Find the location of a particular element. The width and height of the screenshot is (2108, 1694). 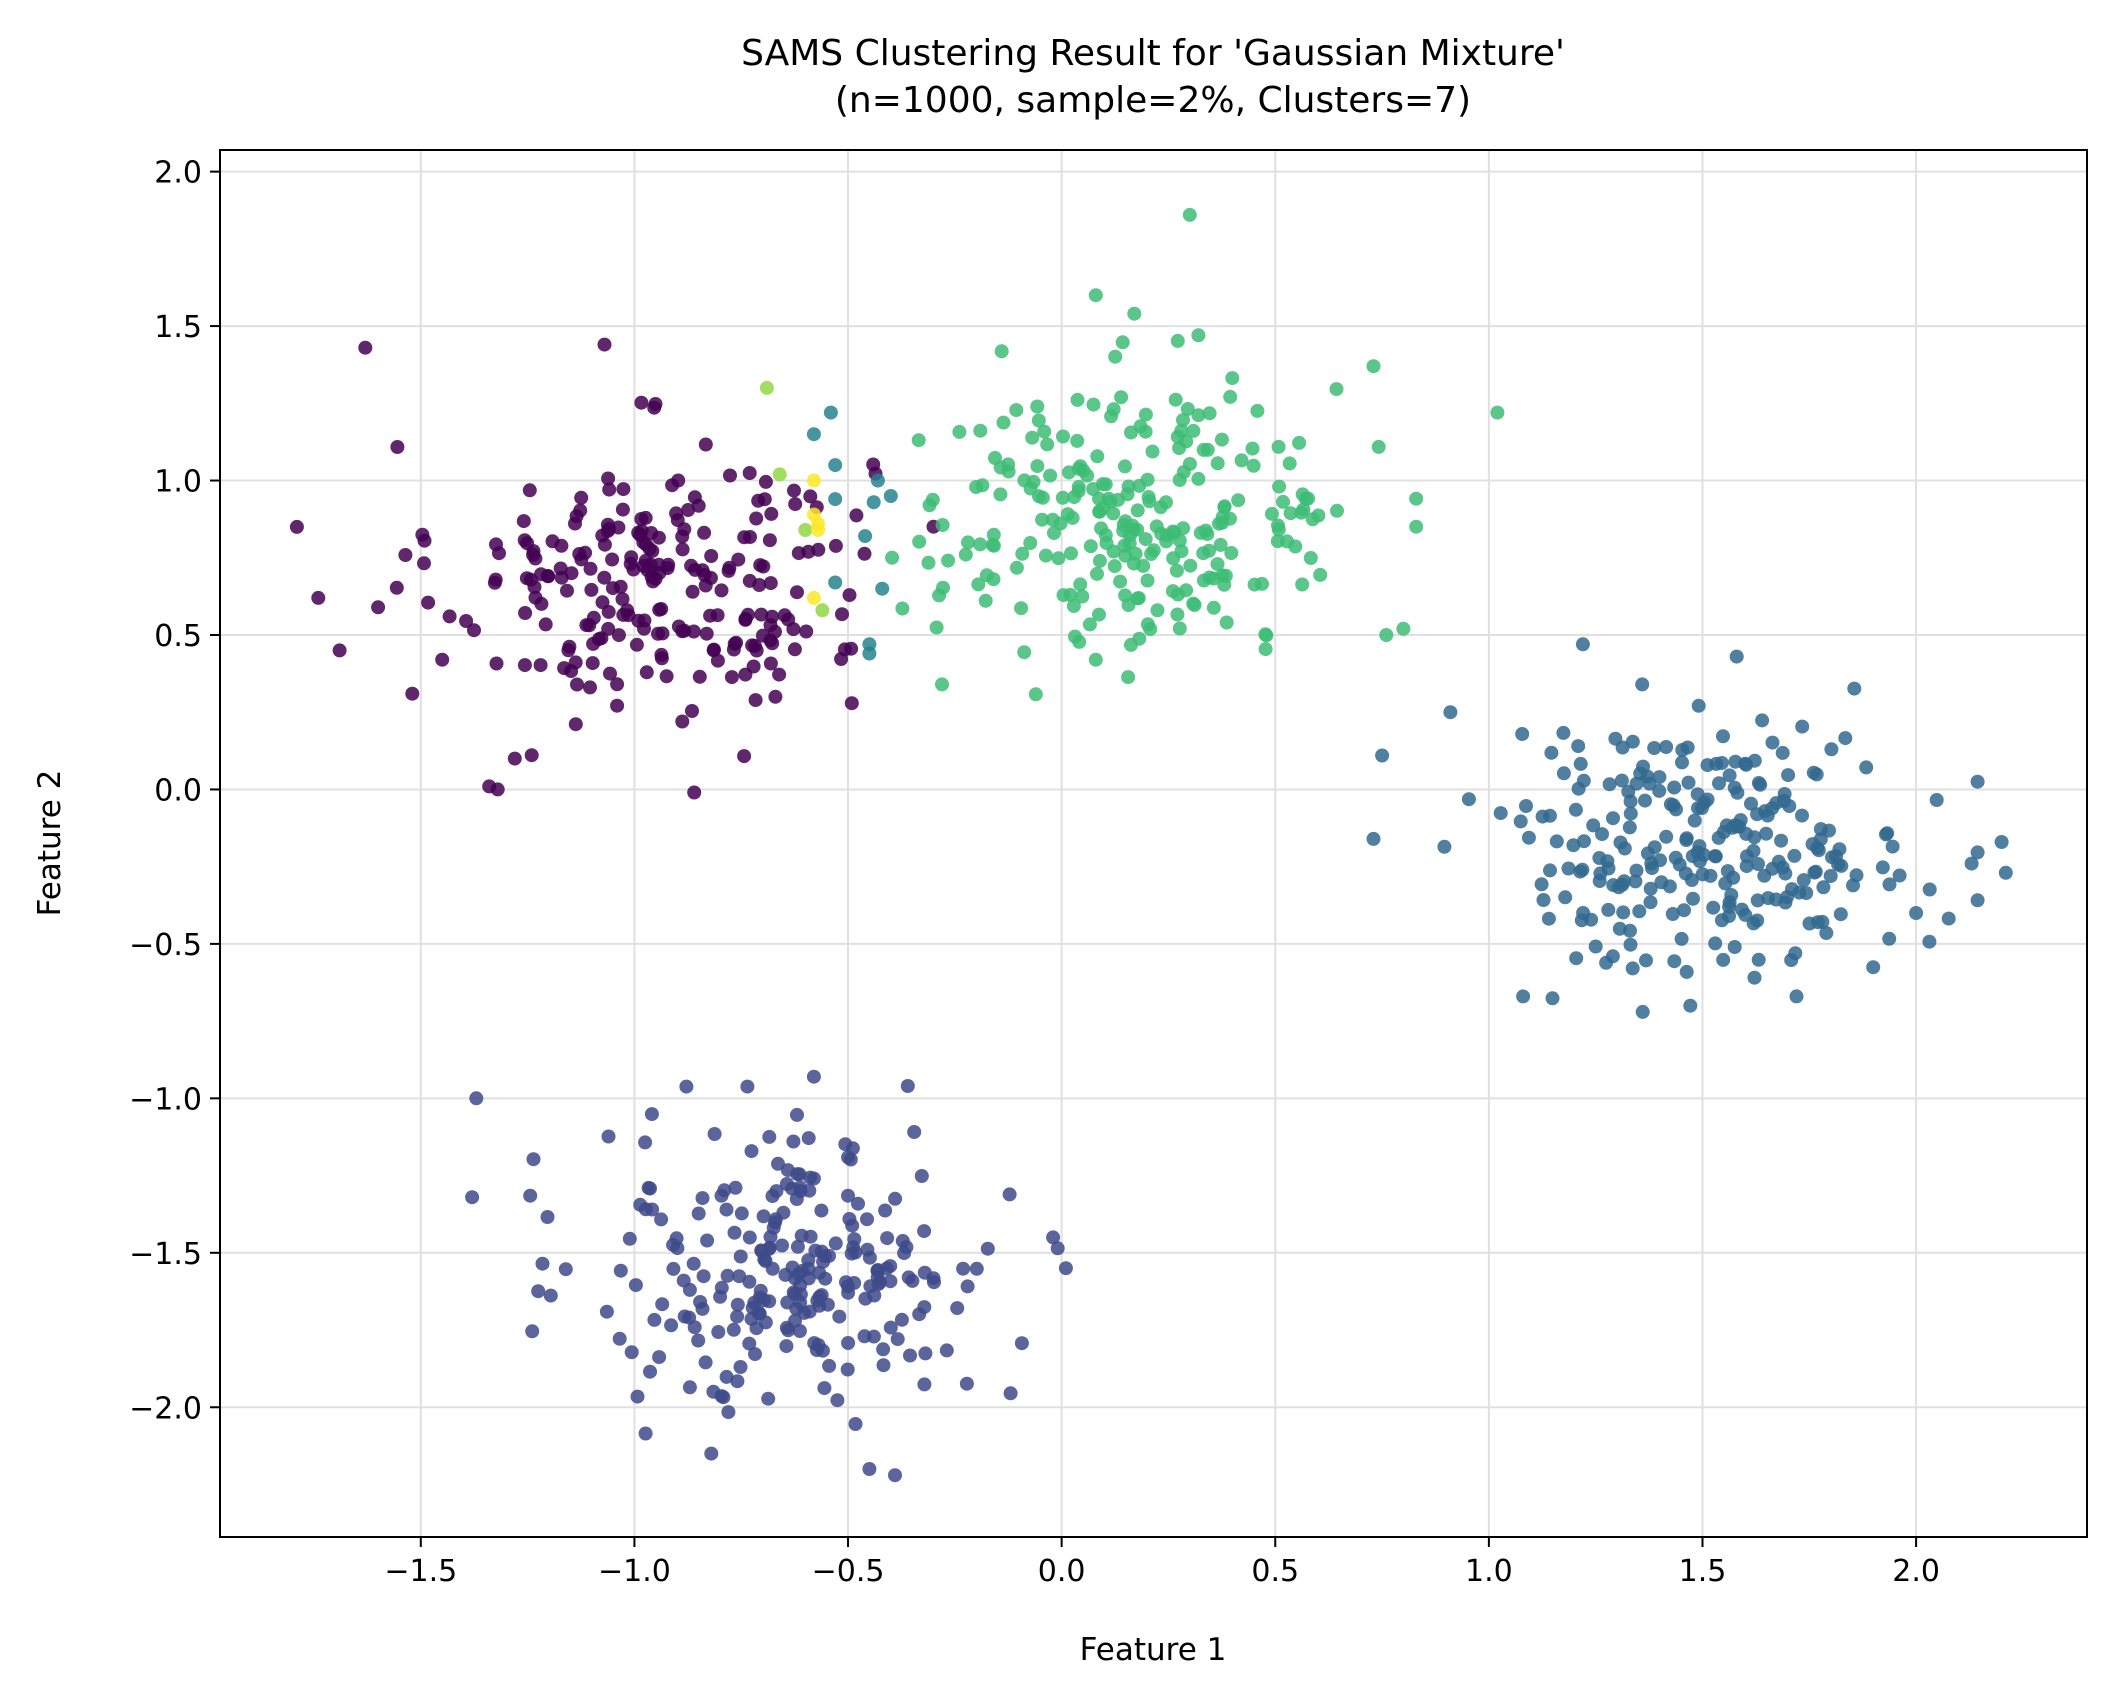

y-tick-label: 0.5 is located at coordinates (178, 636).